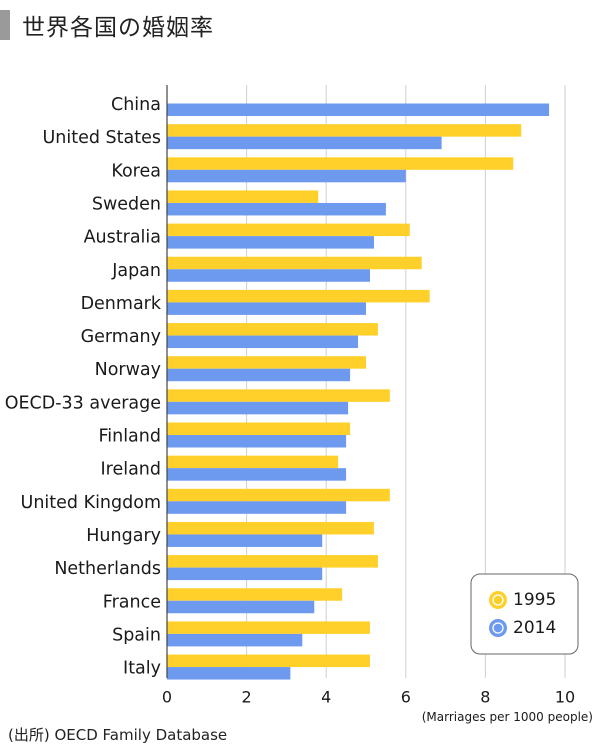 The width and height of the screenshot is (600, 751). What do you see at coordinates (132, 602) in the screenshot?
I see `category-label: France` at bounding box center [132, 602].